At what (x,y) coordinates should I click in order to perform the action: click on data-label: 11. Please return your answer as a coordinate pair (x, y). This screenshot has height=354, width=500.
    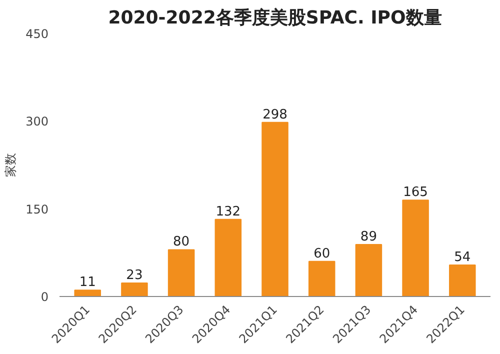
    Looking at the image, I should click on (87, 282).